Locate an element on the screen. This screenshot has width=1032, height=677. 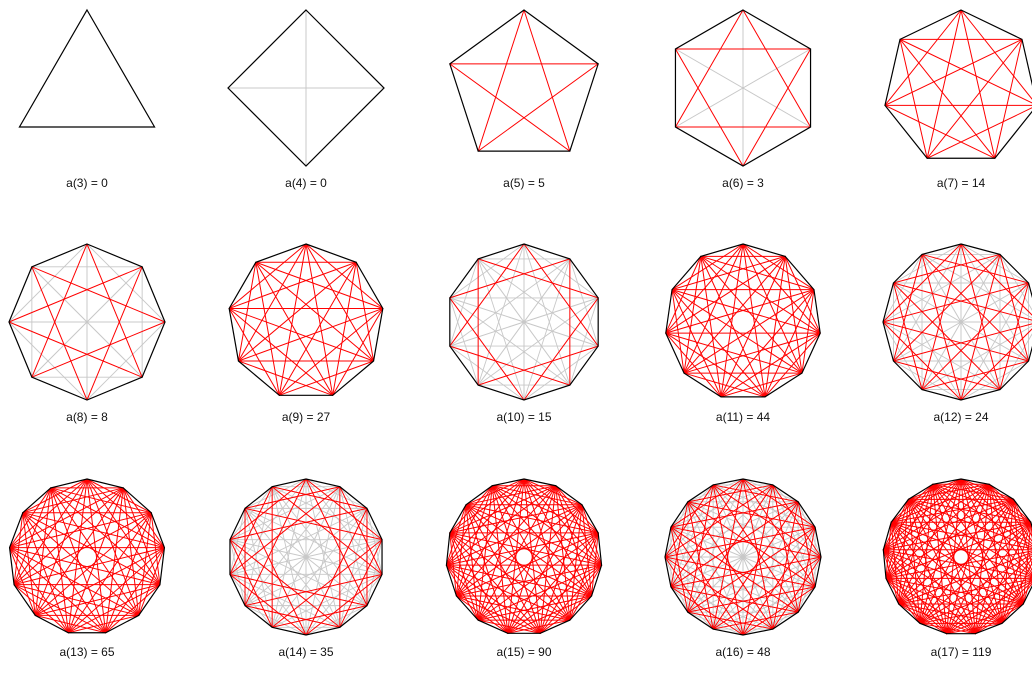
polygon-8-outline is located at coordinates (87, 322).